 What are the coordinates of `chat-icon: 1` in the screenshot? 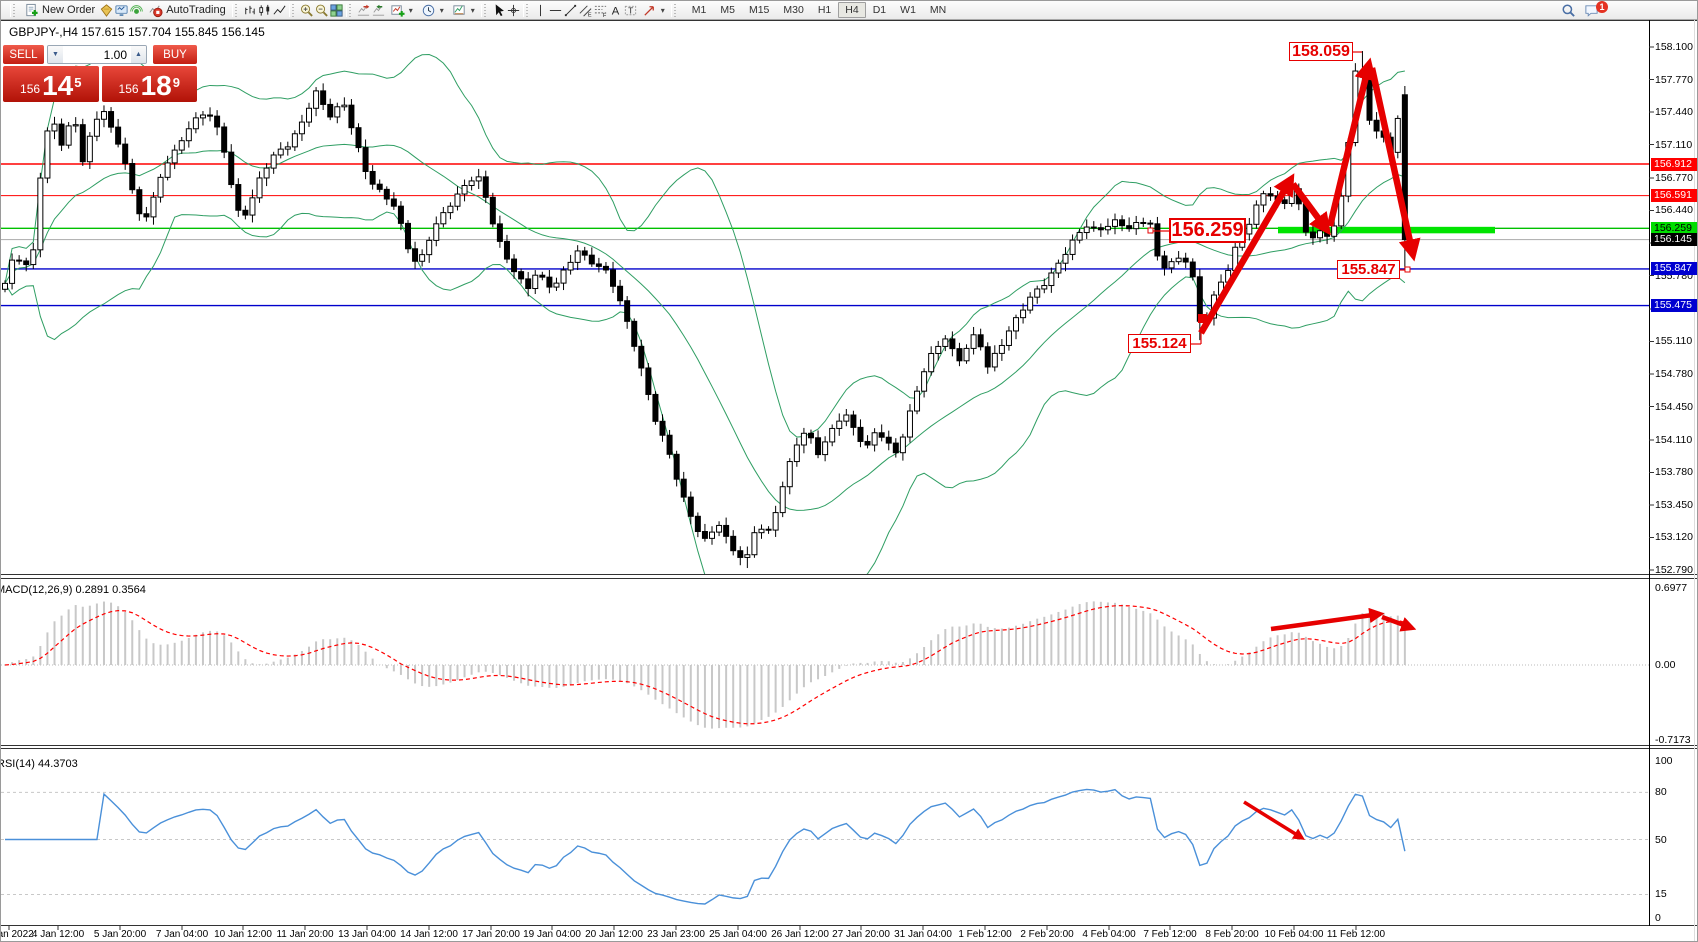 It's located at (1596, 9).